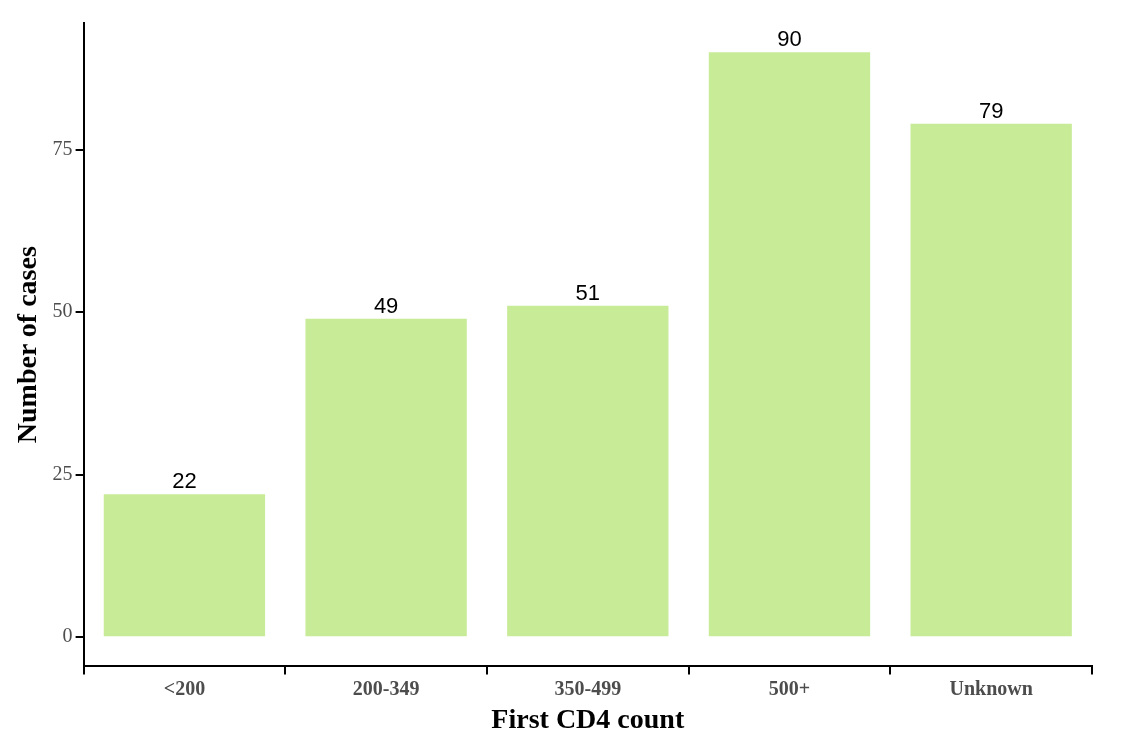  I want to click on data-label: 49, so click(386, 305).